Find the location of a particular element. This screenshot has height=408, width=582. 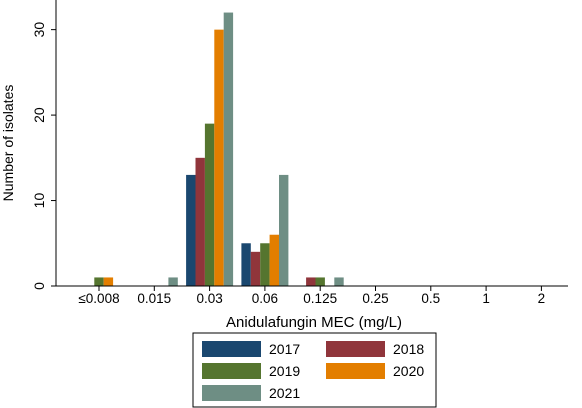

y-axis-ticks: 0 10 20 30 is located at coordinates (43, 156).